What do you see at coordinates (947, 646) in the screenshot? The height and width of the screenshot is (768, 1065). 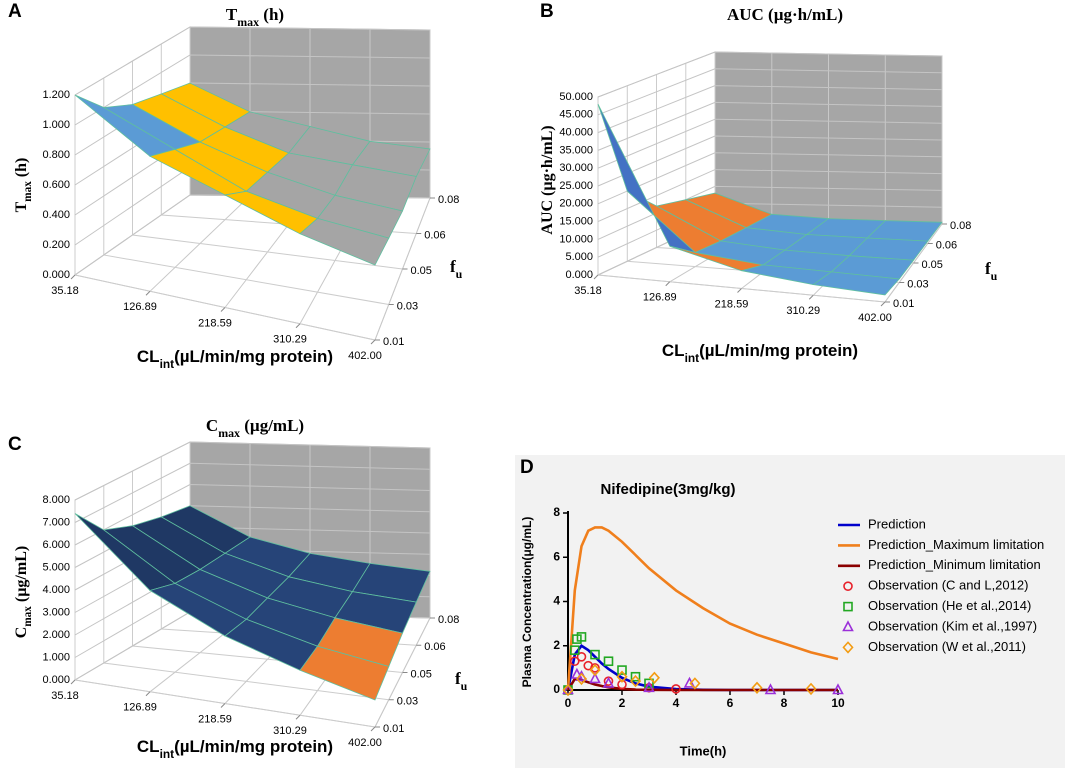 I see `legend-label: Observation (W et al.,2011)` at bounding box center [947, 646].